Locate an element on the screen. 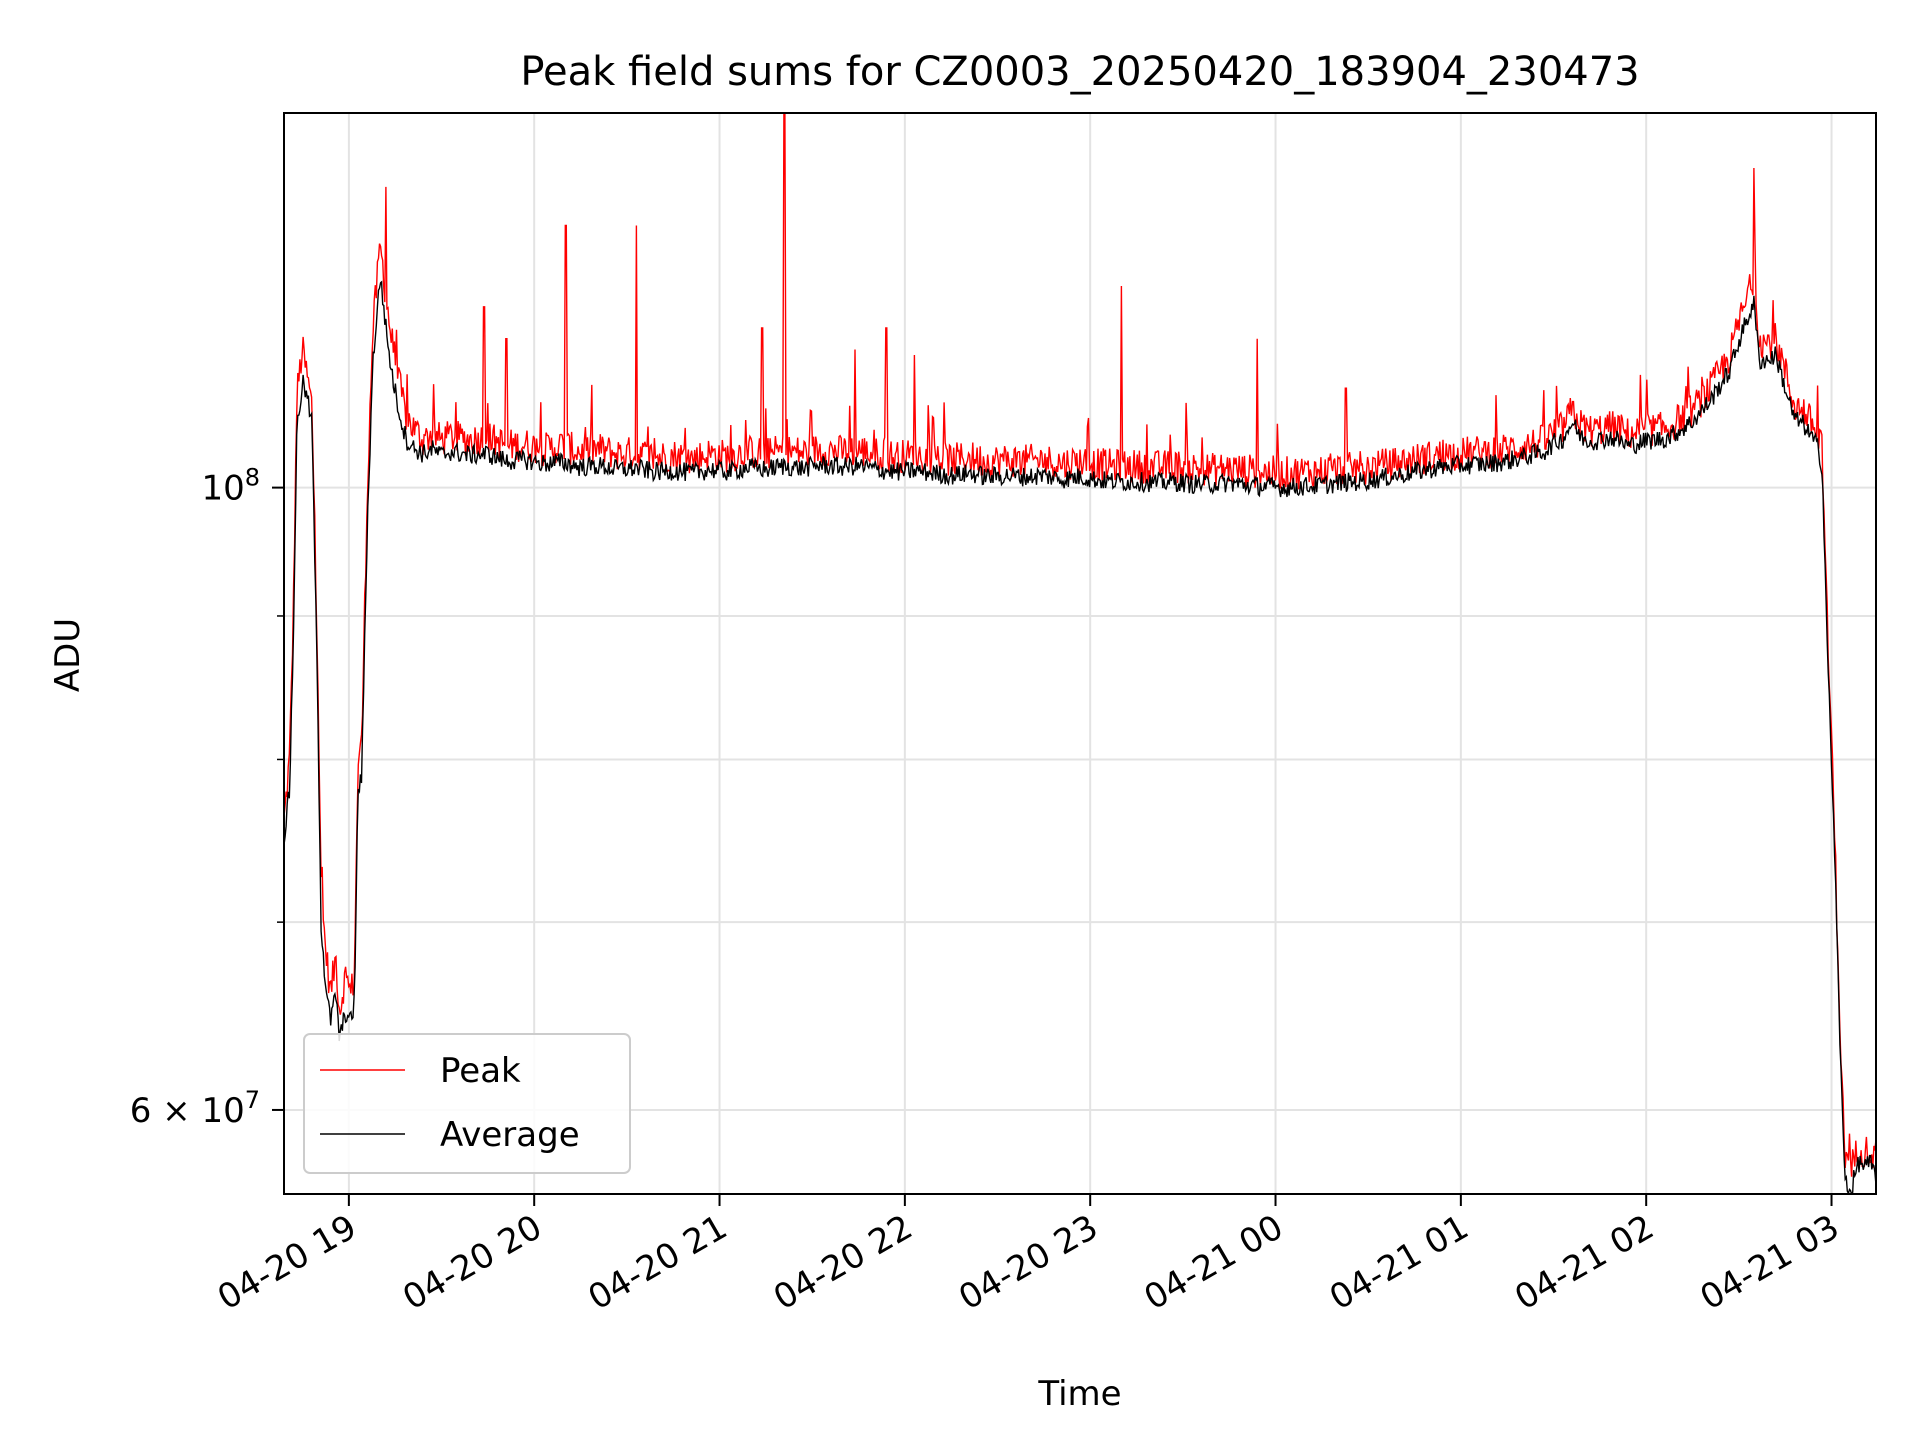 This screenshot has width=1920, height=1440. legend-box is located at coordinates (467, 1103).